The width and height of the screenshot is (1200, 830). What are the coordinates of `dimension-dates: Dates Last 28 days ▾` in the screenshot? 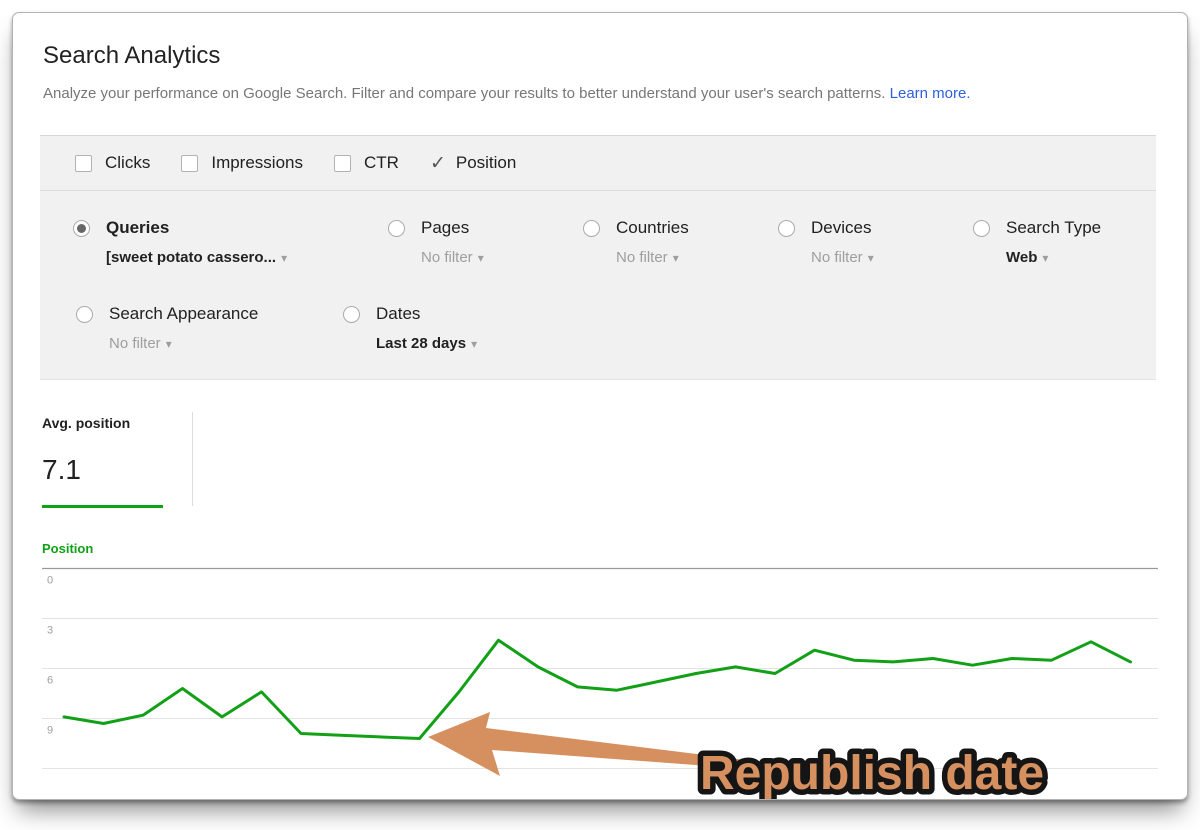 It's located at (410, 328).